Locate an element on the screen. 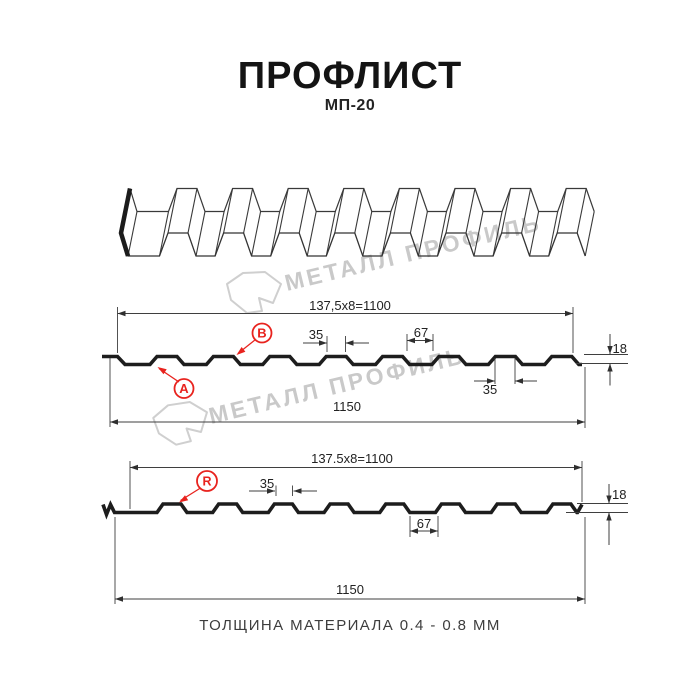  callout-b-circle is located at coordinates (262, 333).